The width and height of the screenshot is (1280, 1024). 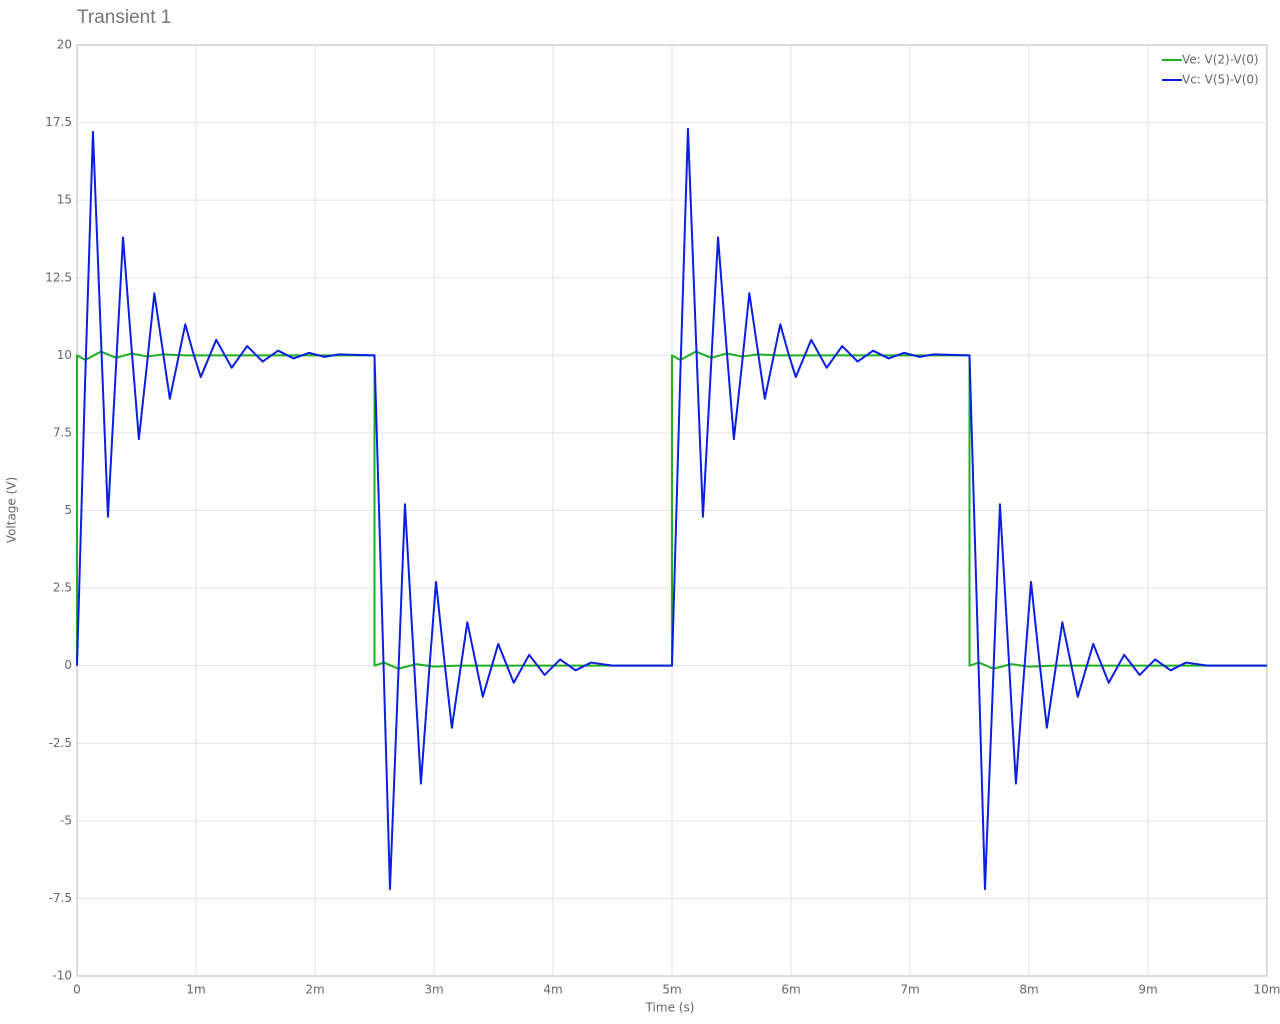 I want to click on y-tick-label: 17.5, so click(x=58, y=122).